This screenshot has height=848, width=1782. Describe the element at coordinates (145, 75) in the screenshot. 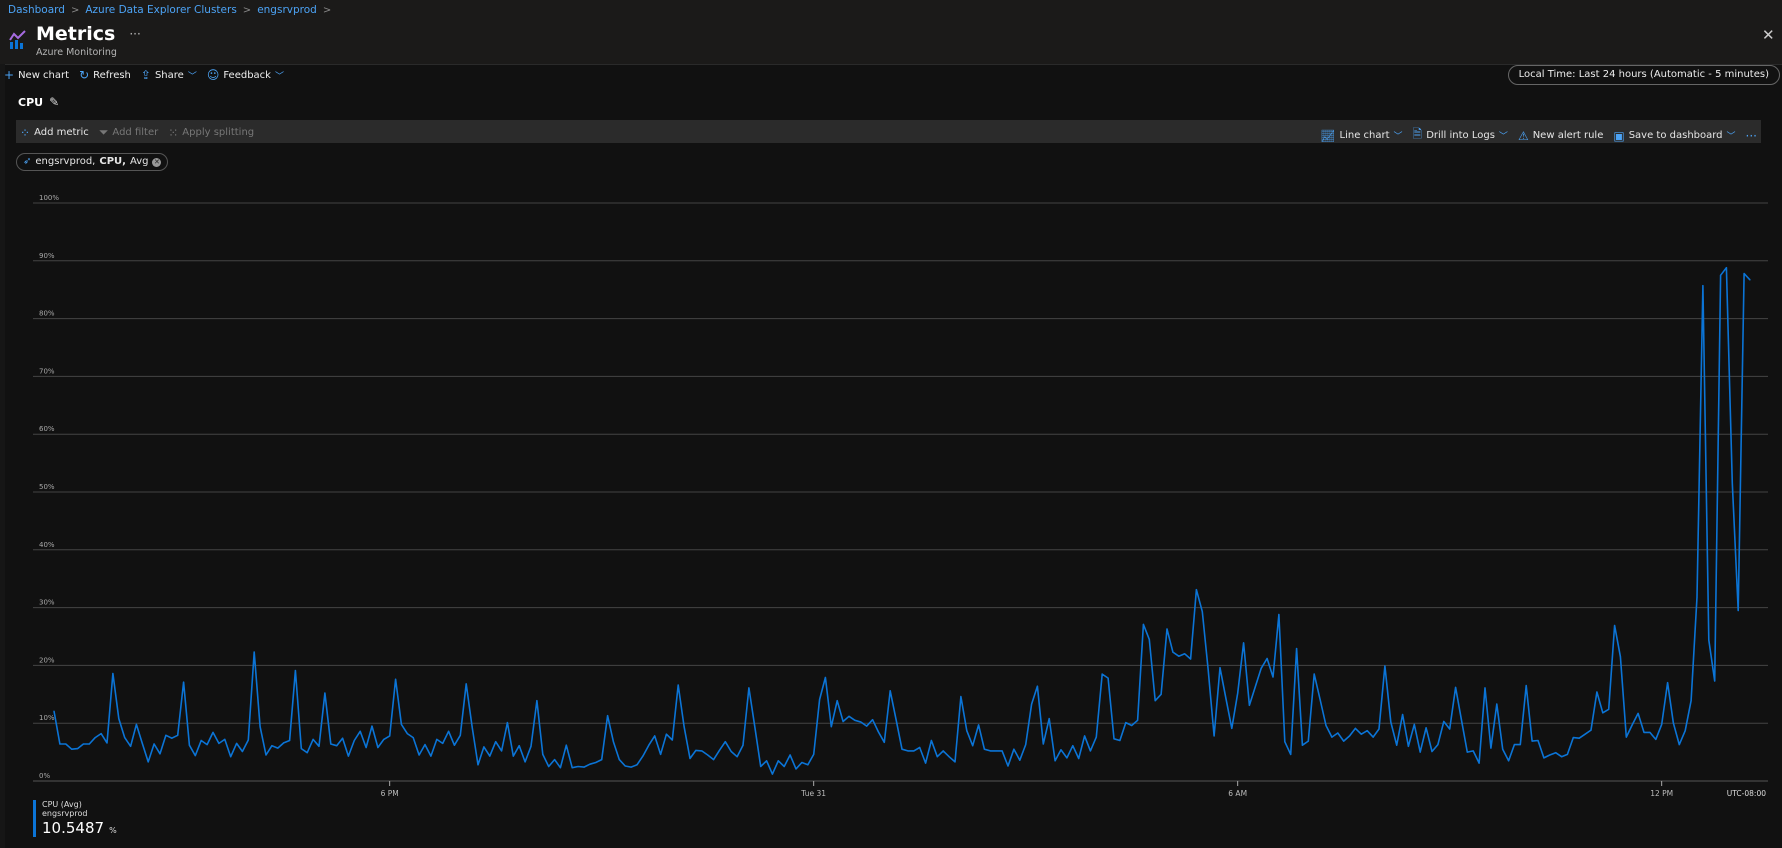

I see `share-icon: ⇪` at that location.